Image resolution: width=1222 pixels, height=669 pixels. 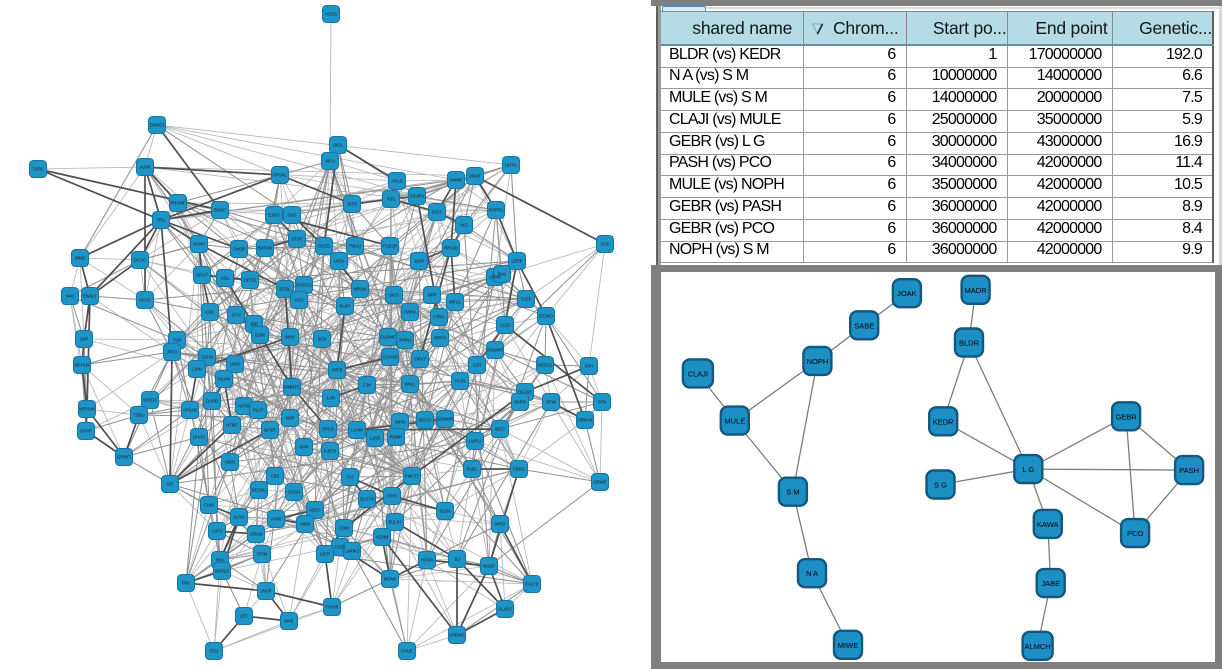 What do you see at coordinates (224, 379) in the screenshot?
I see `svg-text: IUUIM` at bounding box center [224, 379].